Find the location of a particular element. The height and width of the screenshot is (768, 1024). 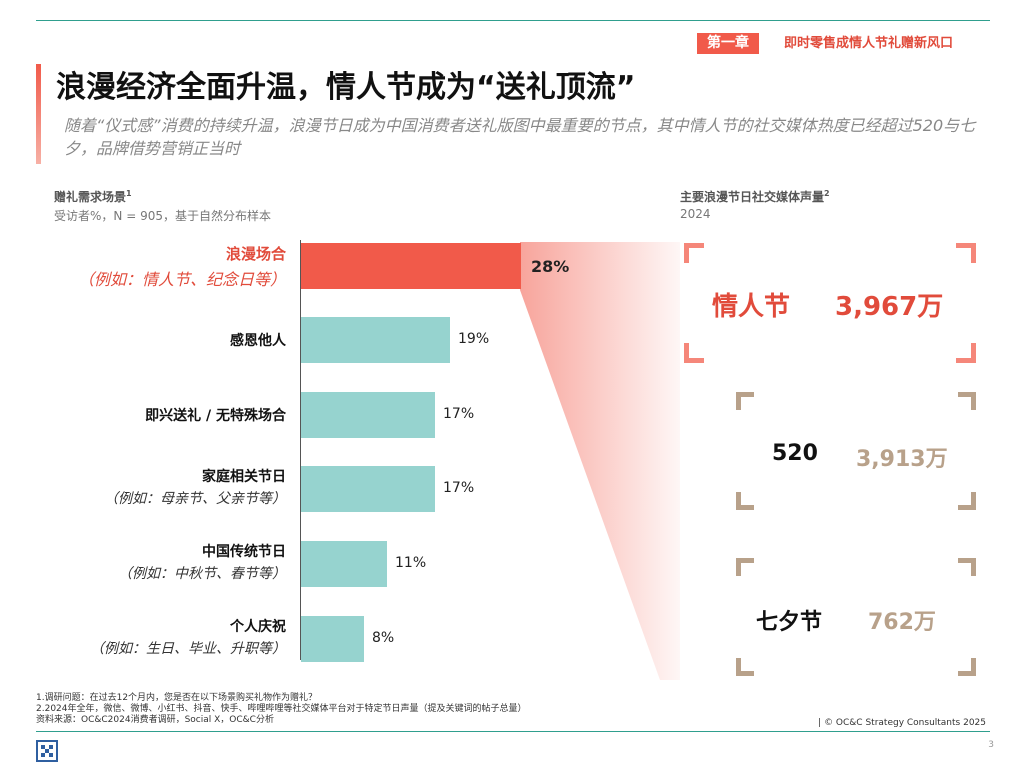

bar-value-label: 8% is located at coordinates (383, 638).